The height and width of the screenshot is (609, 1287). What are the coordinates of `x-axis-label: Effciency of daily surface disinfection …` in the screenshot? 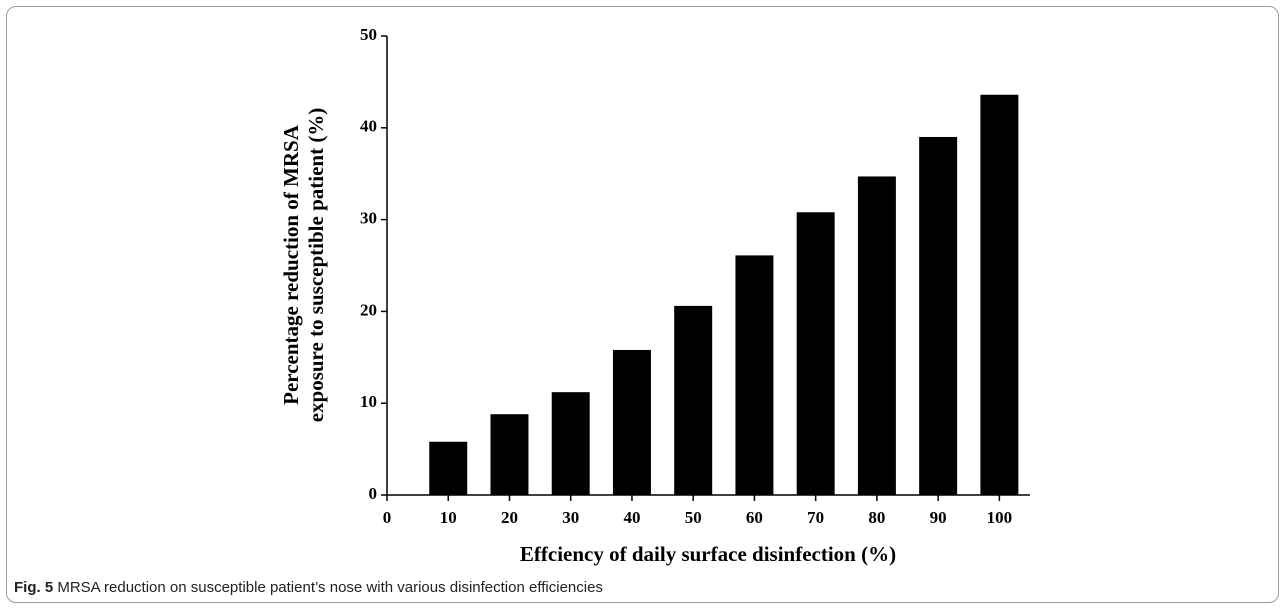 It's located at (708, 554).